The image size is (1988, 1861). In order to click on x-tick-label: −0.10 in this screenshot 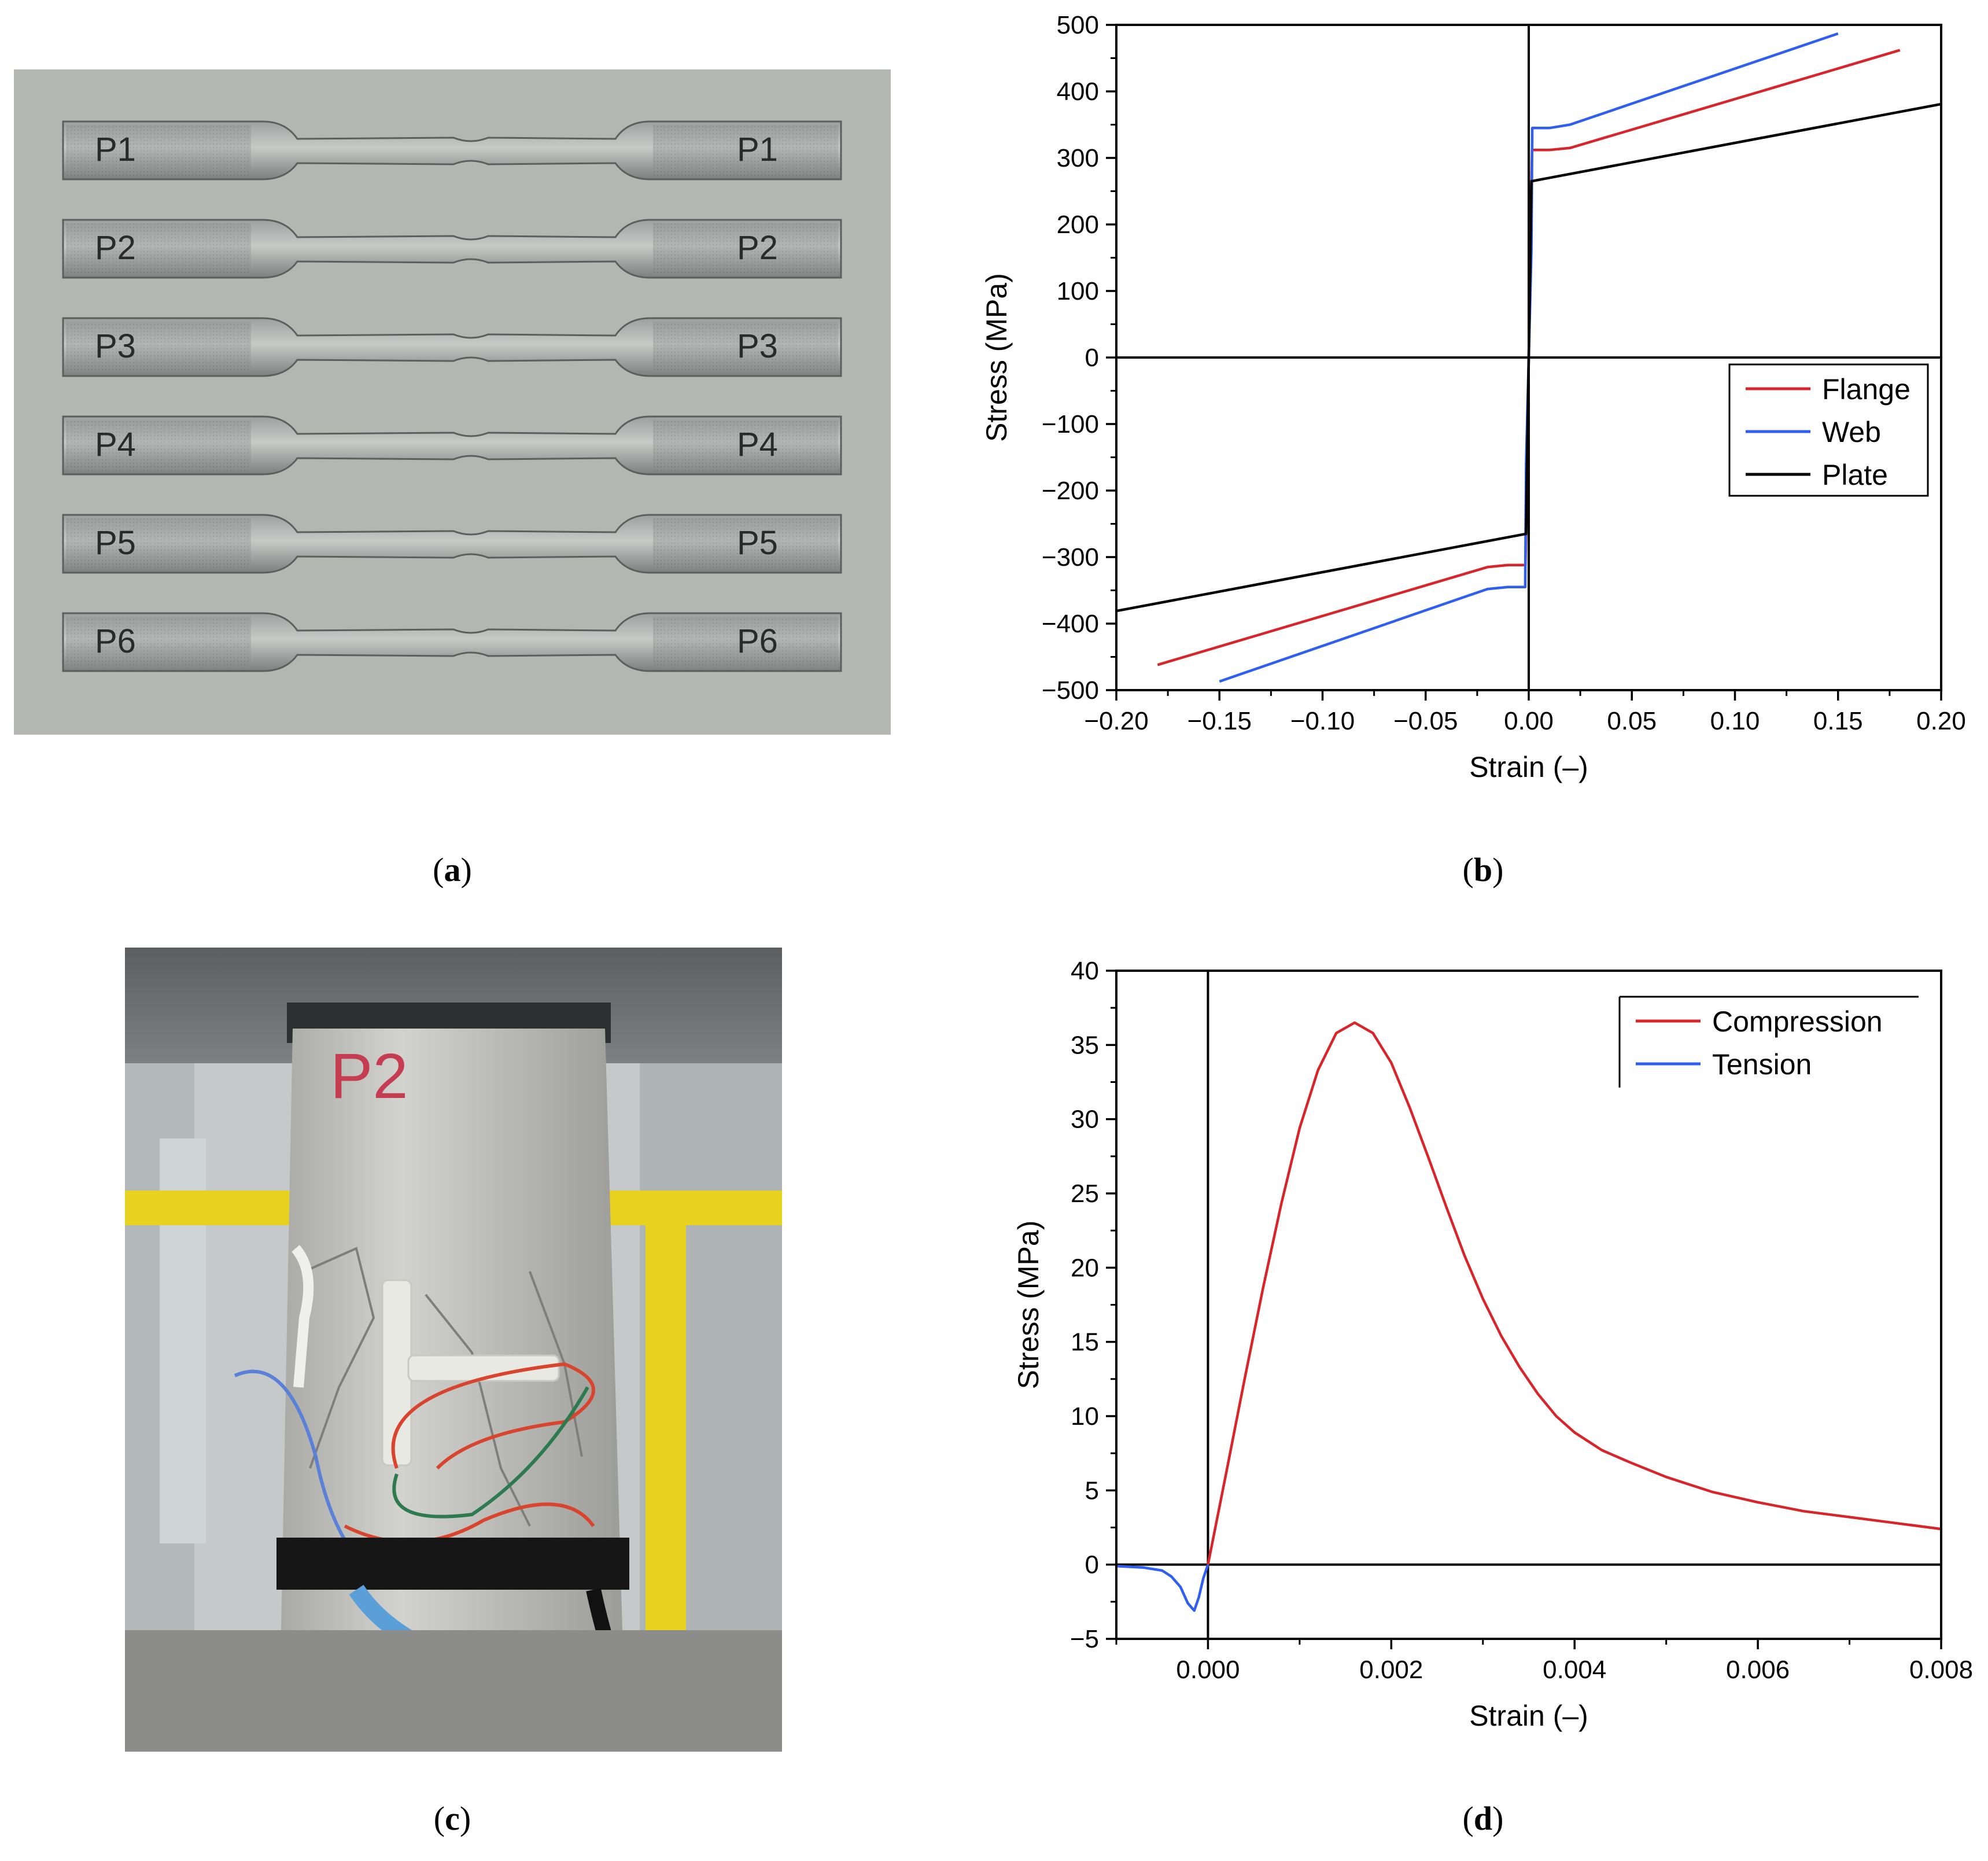, I will do `click(1322, 721)`.